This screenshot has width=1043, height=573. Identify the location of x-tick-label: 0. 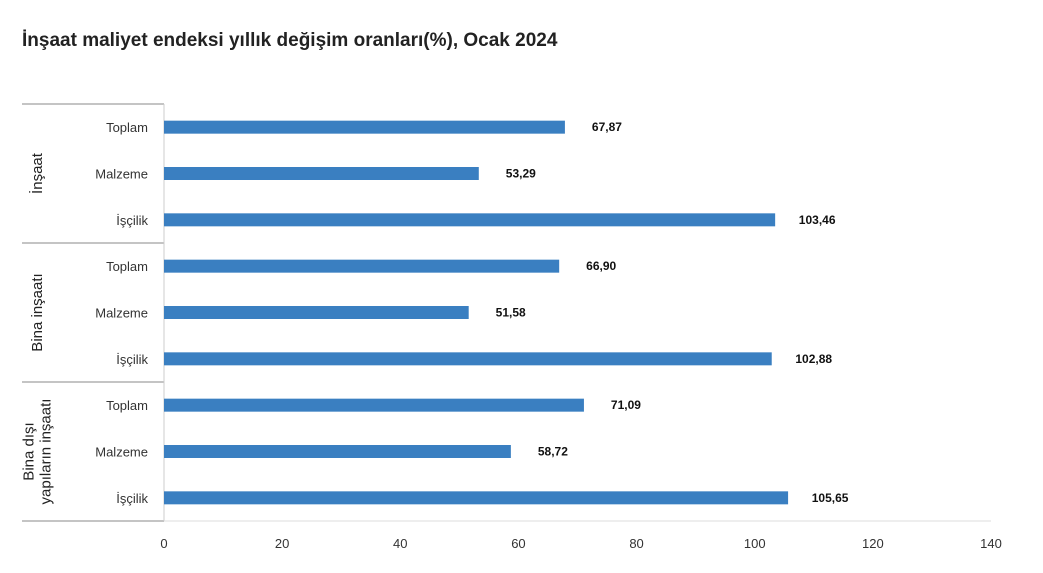
(163, 543).